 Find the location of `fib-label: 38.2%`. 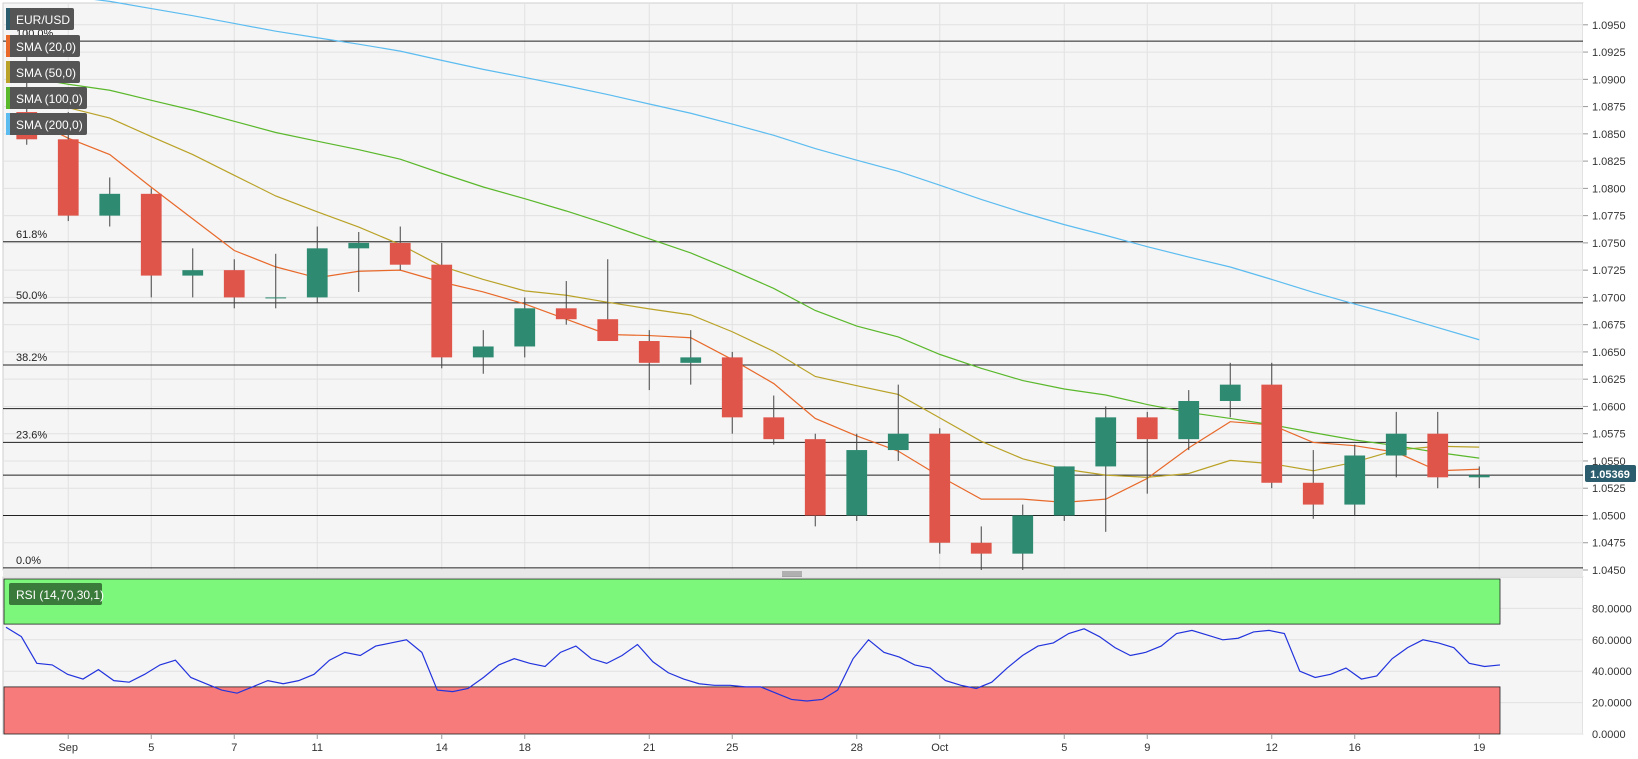

fib-label: 38.2% is located at coordinates (31, 358).